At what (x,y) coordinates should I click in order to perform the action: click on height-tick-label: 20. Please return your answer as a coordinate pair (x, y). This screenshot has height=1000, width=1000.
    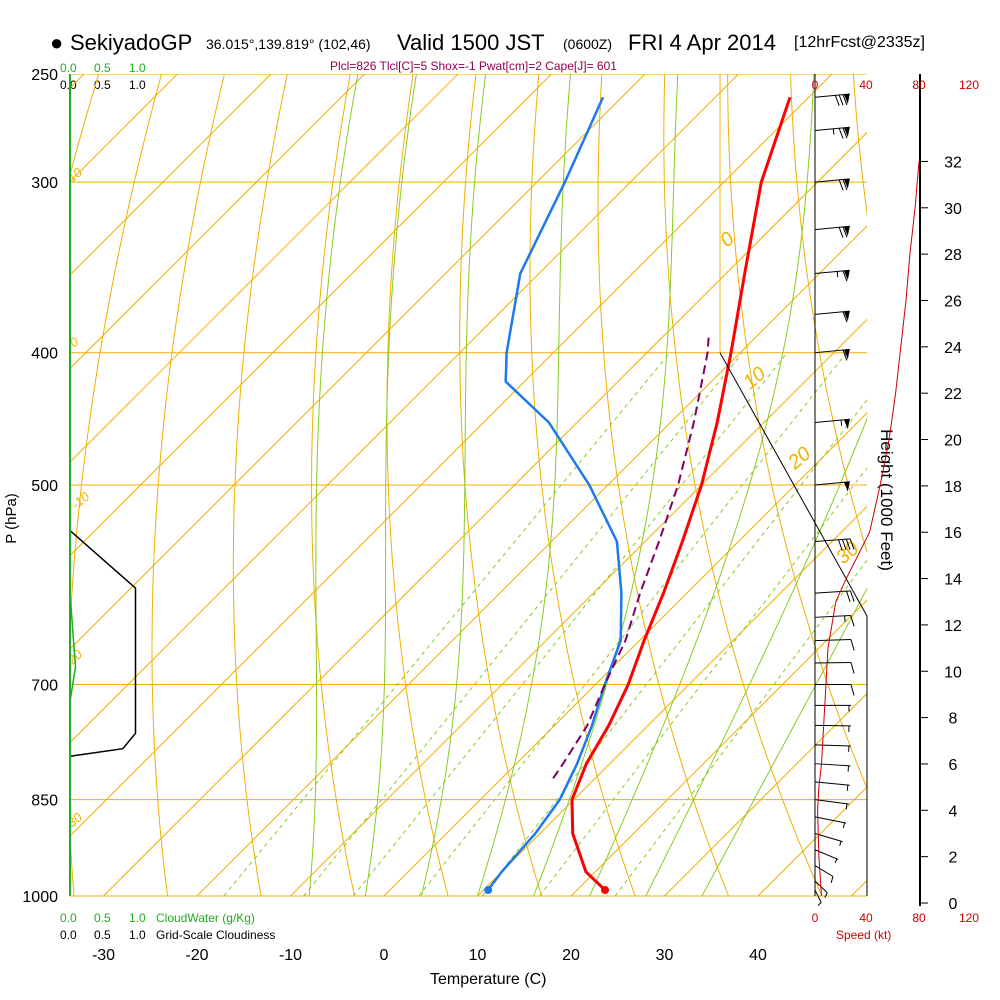
    Looking at the image, I should click on (953, 441).